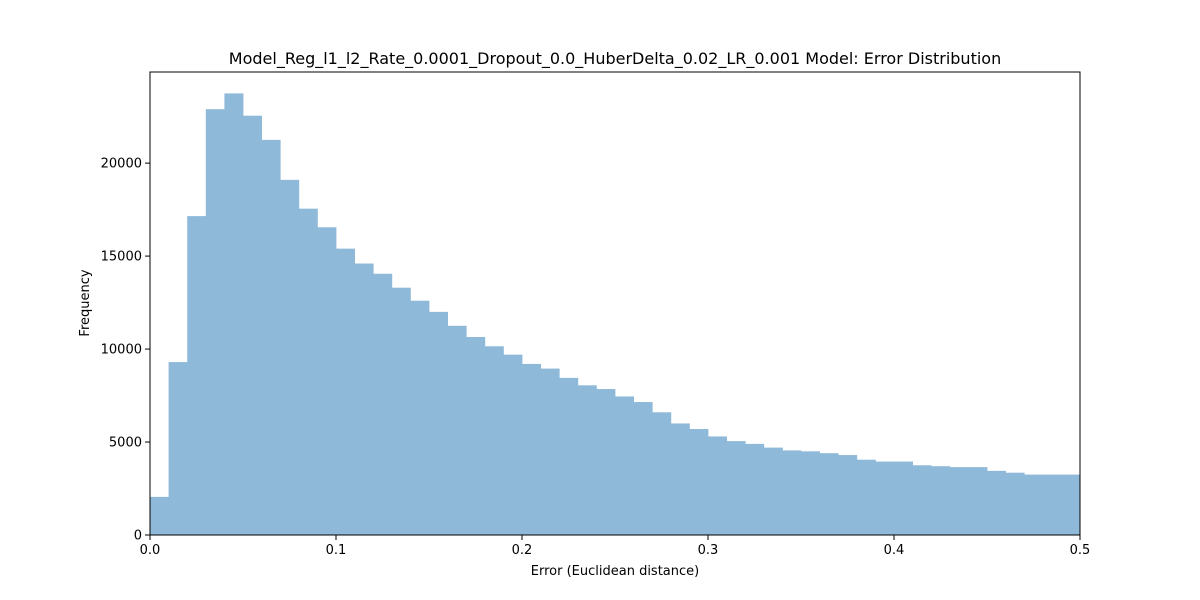  What do you see at coordinates (615, 571) in the screenshot?
I see `x-axis-label: Error (Euclidean distance)` at bounding box center [615, 571].